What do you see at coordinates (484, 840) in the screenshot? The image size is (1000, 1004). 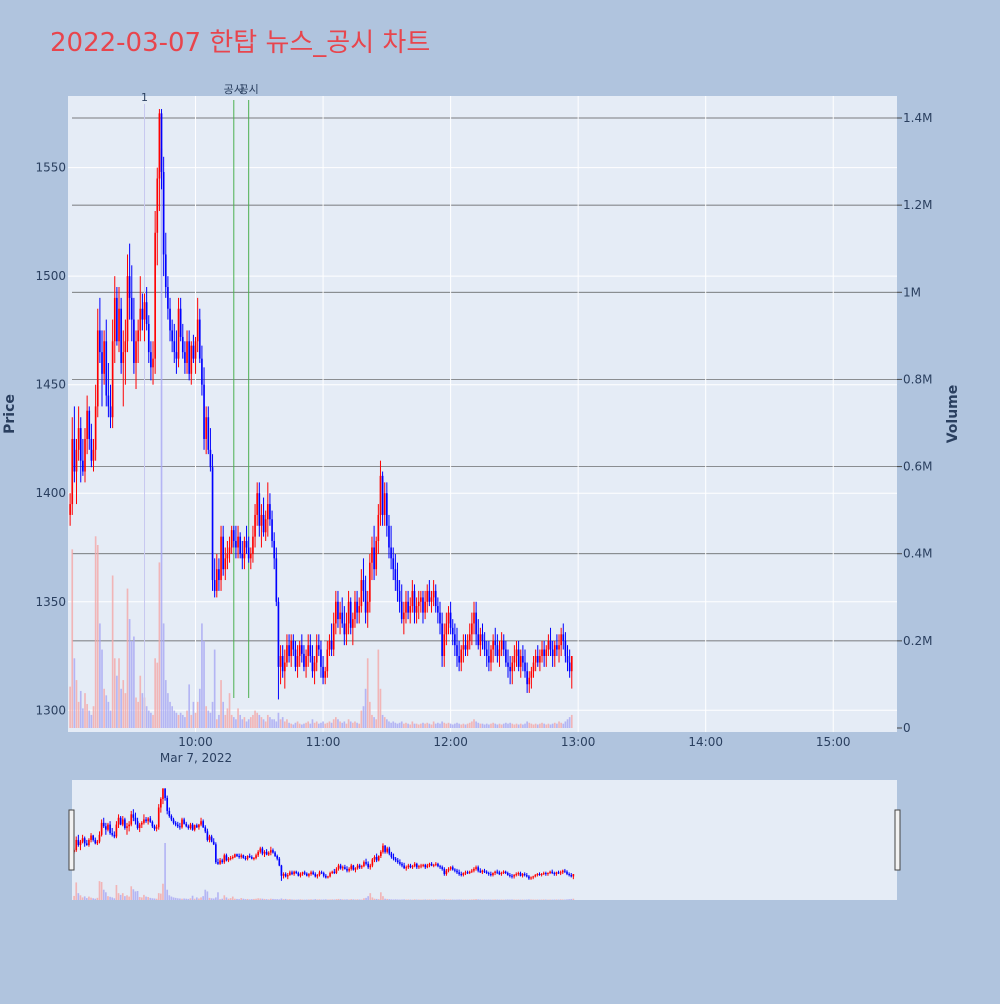 I see `range-slider` at bounding box center [484, 840].